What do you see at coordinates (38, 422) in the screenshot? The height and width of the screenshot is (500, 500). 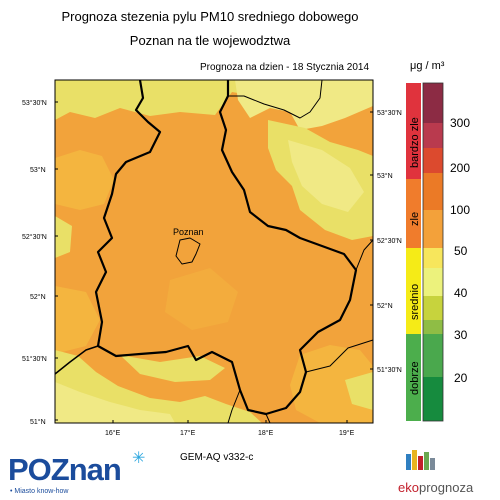 I see `lat-label-left: 51°N` at bounding box center [38, 422].